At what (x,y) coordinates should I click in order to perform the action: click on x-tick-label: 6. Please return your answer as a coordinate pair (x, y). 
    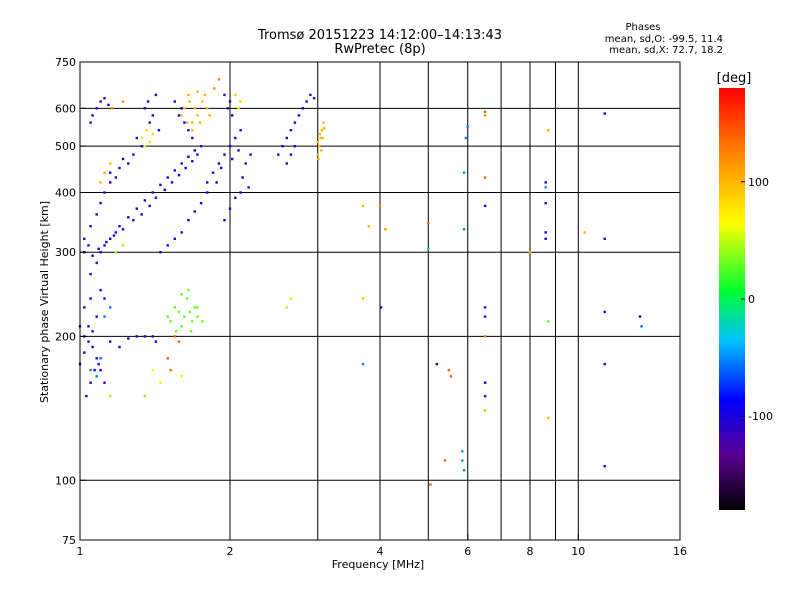
    Looking at the image, I should click on (467, 551).